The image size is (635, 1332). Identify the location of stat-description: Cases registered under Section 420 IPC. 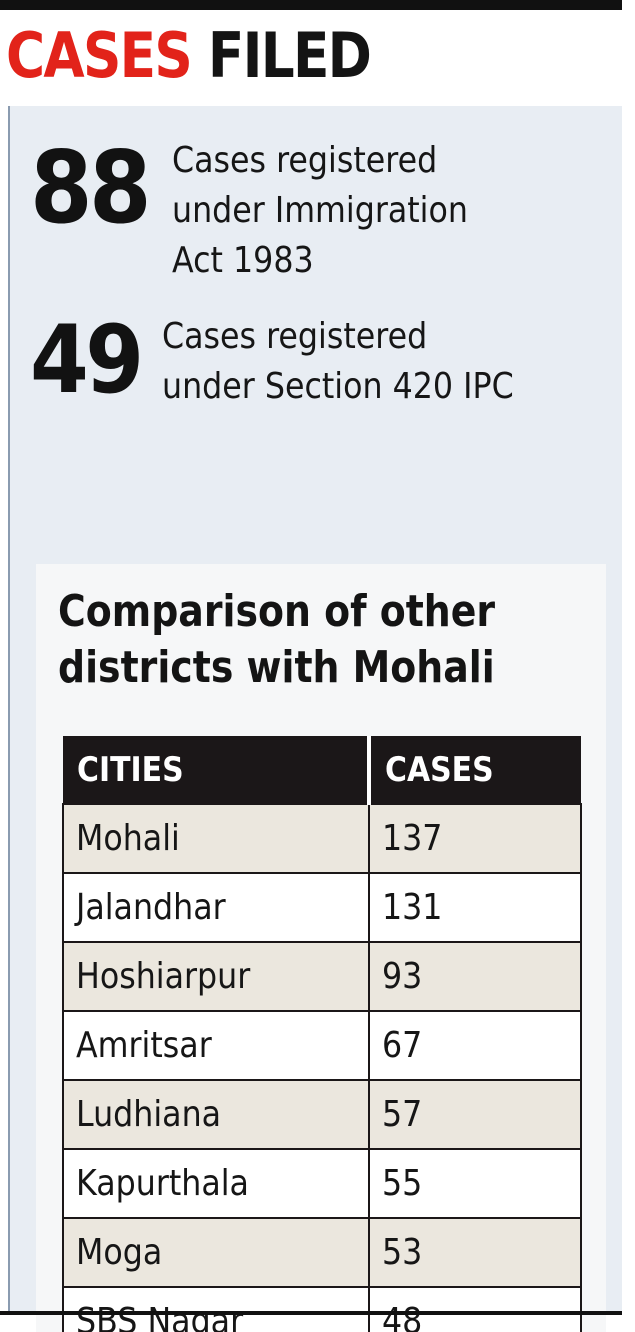
(338, 362).